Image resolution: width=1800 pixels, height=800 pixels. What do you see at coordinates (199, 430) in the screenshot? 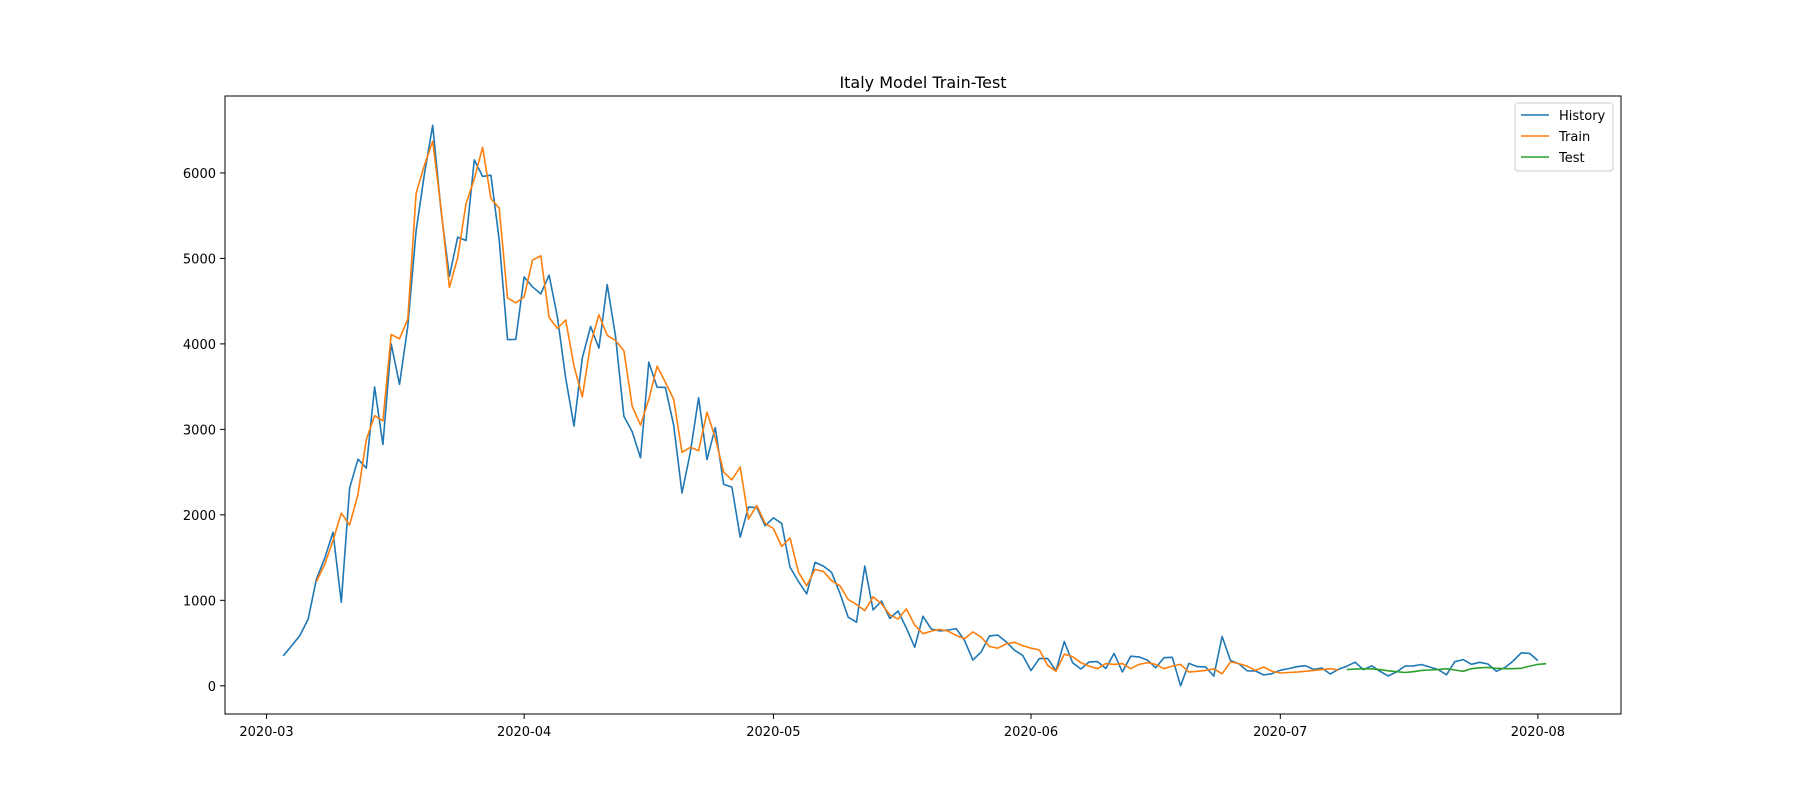
I see `y-tick-label: 3000` at bounding box center [199, 430].